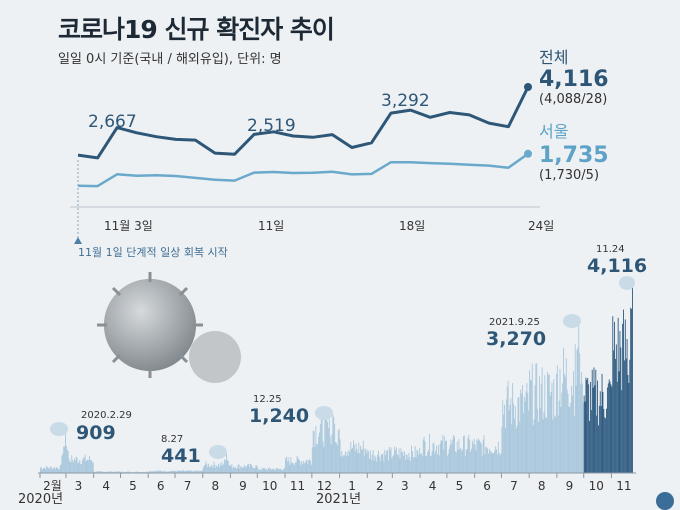 The image size is (680, 510). Describe the element at coordinates (40, 499) in the screenshot. I see `year-2020: 2020년` at that location.